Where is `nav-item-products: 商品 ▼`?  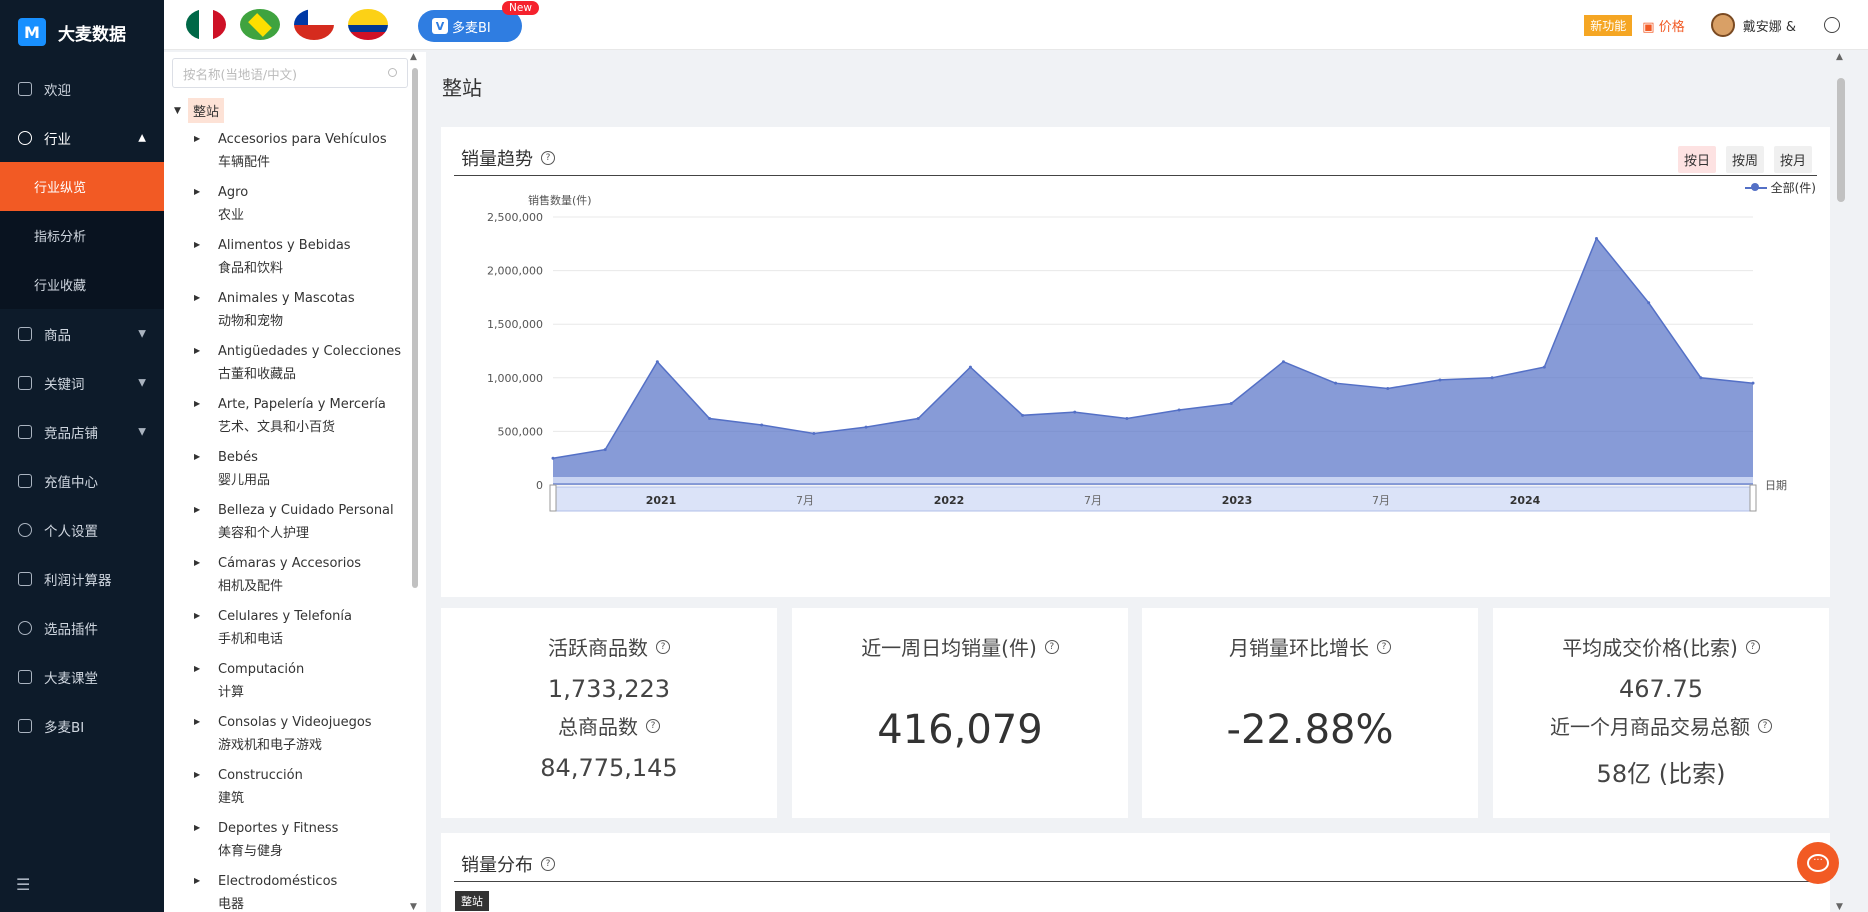
nav-item-products: 商品 ▼ is located at coordinates (82, 333).